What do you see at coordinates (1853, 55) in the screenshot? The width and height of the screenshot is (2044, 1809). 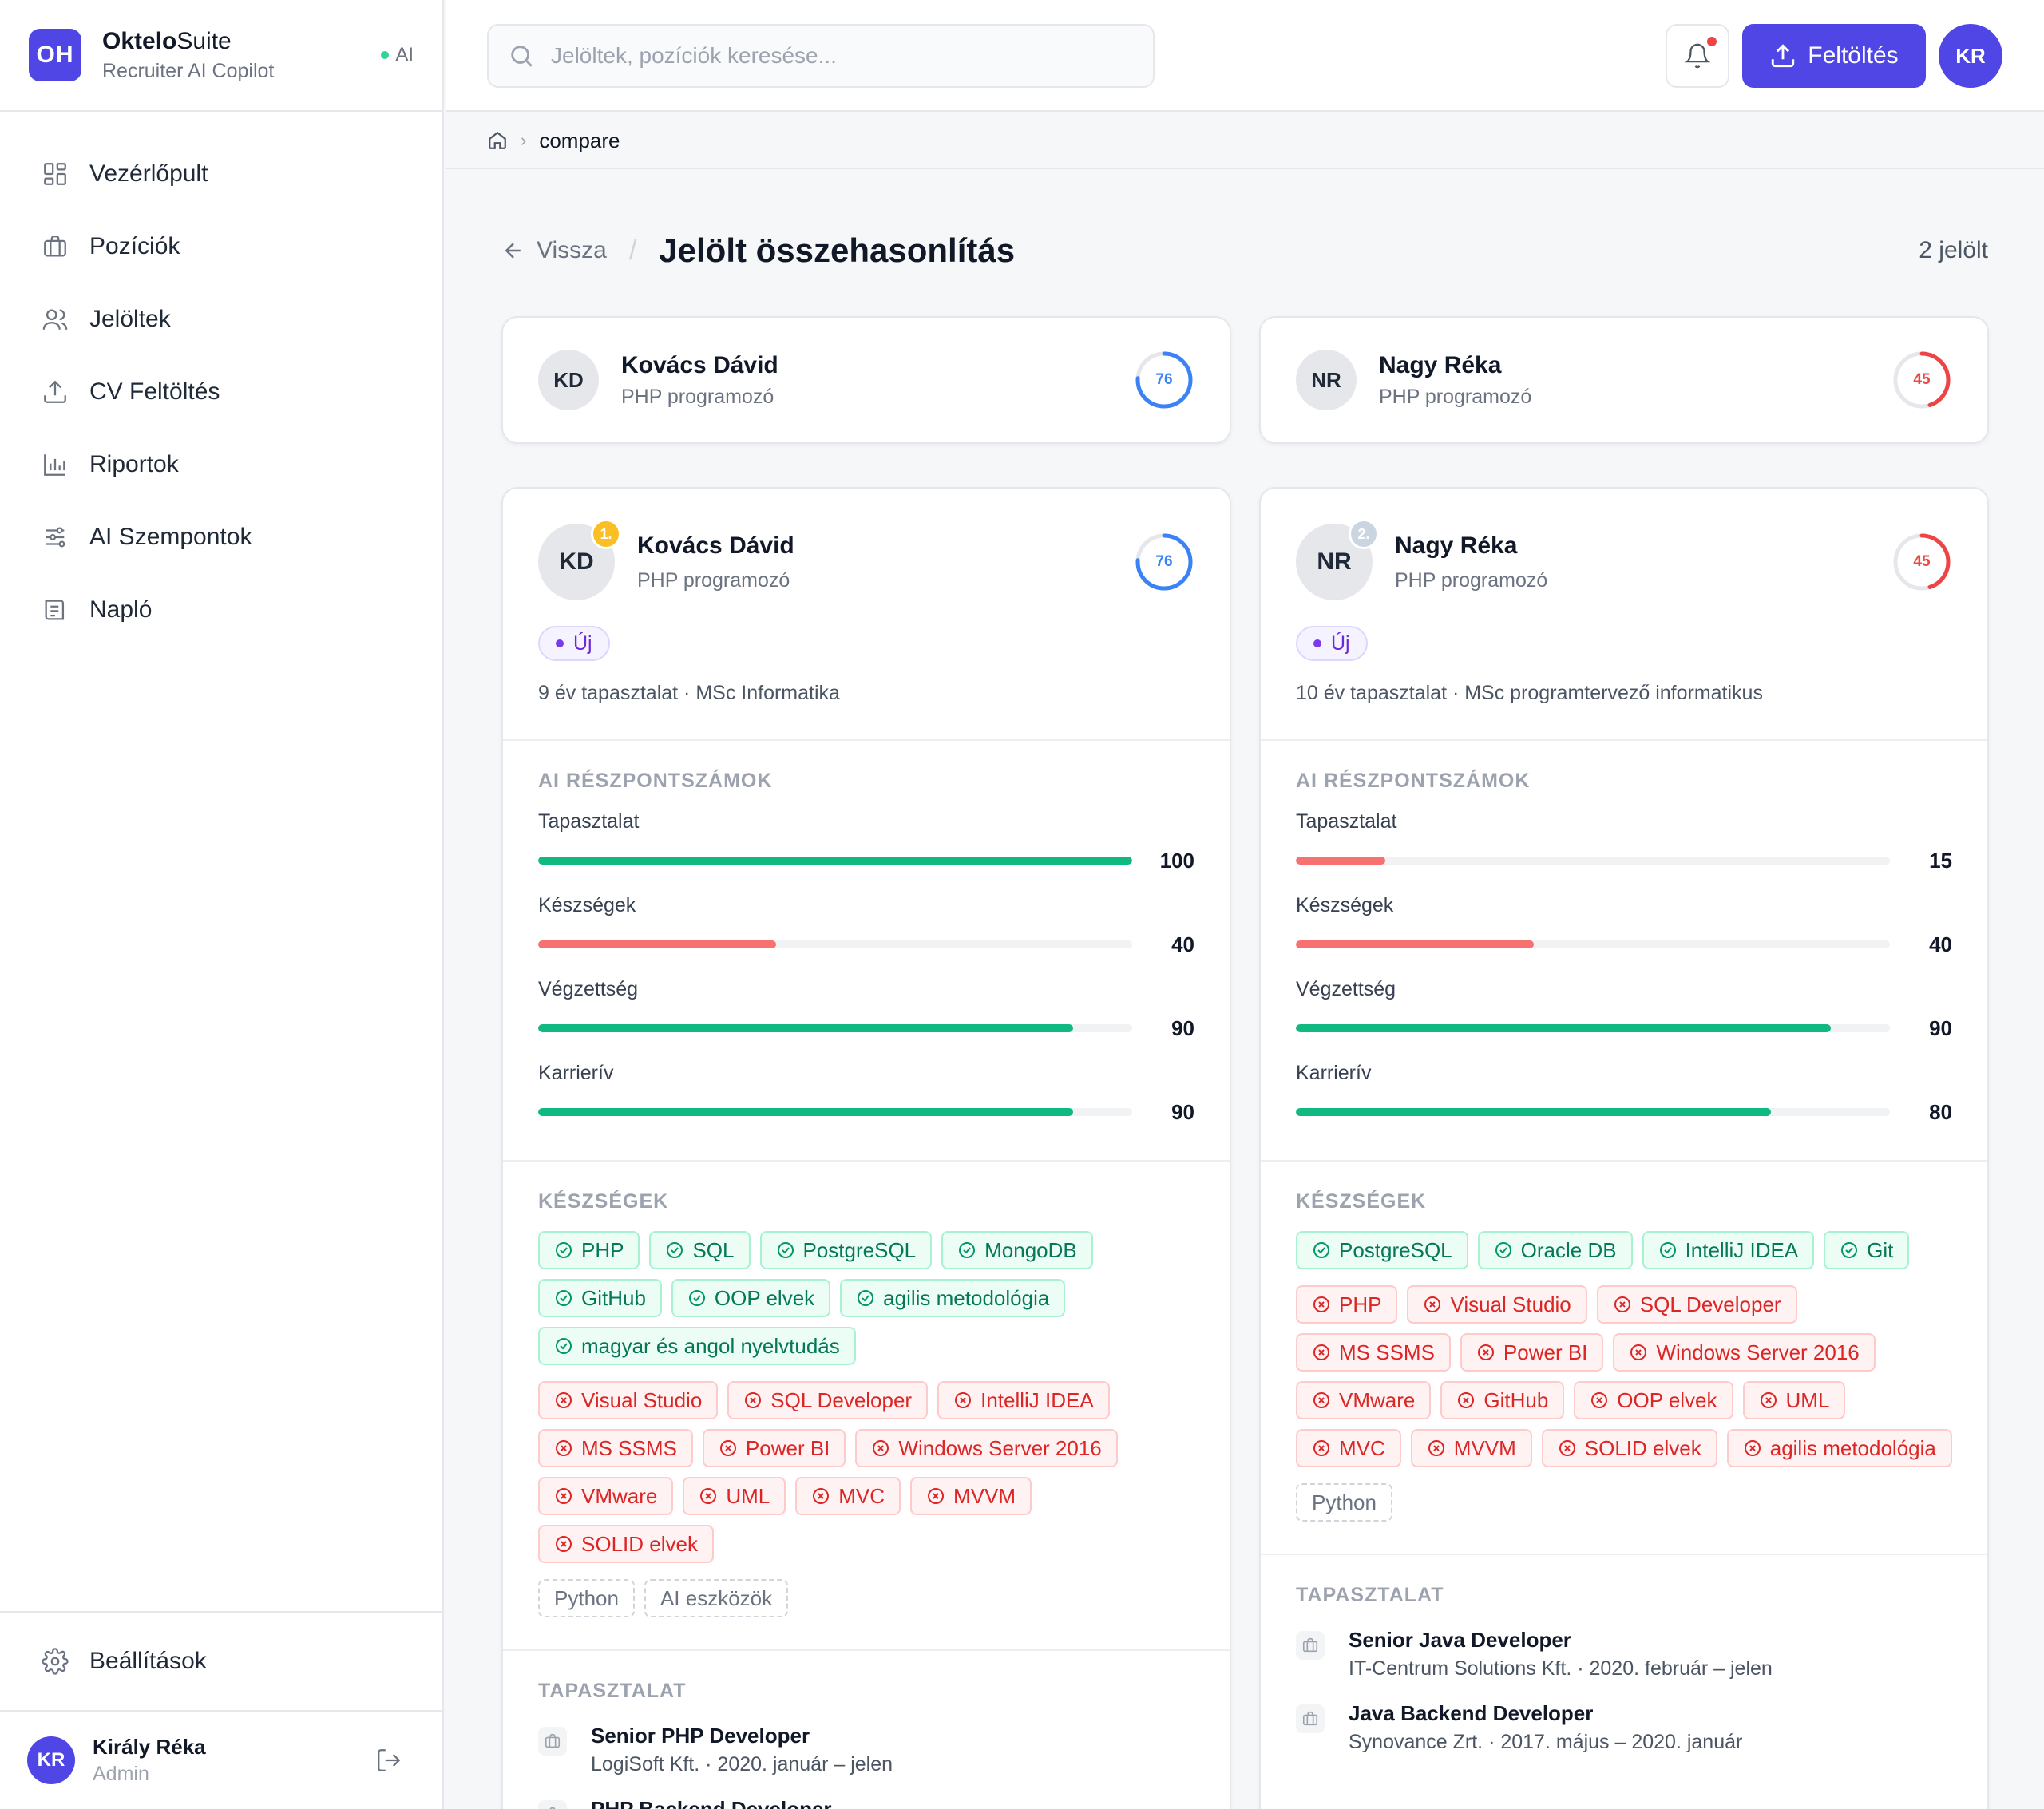 I see `upload-button-label: Feltöltés` at bounding box center [1853, 55].